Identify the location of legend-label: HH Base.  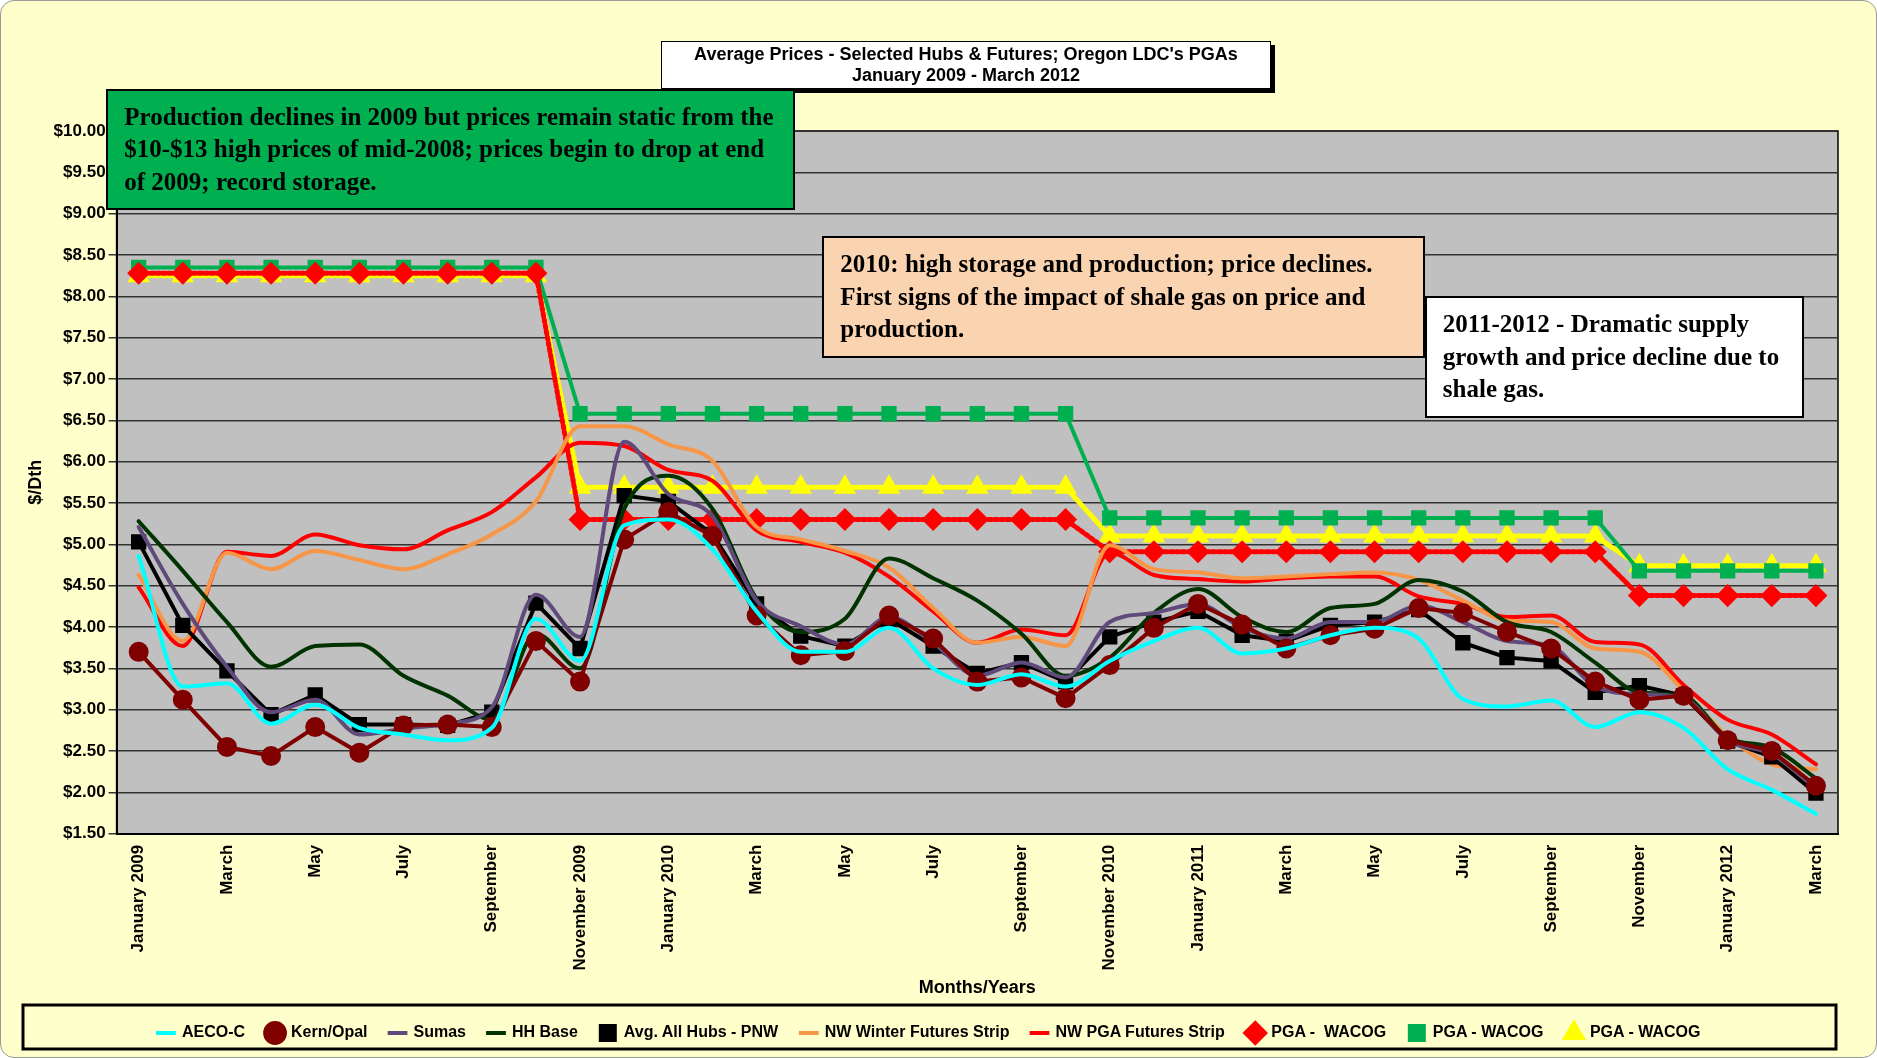
(544, 1032).